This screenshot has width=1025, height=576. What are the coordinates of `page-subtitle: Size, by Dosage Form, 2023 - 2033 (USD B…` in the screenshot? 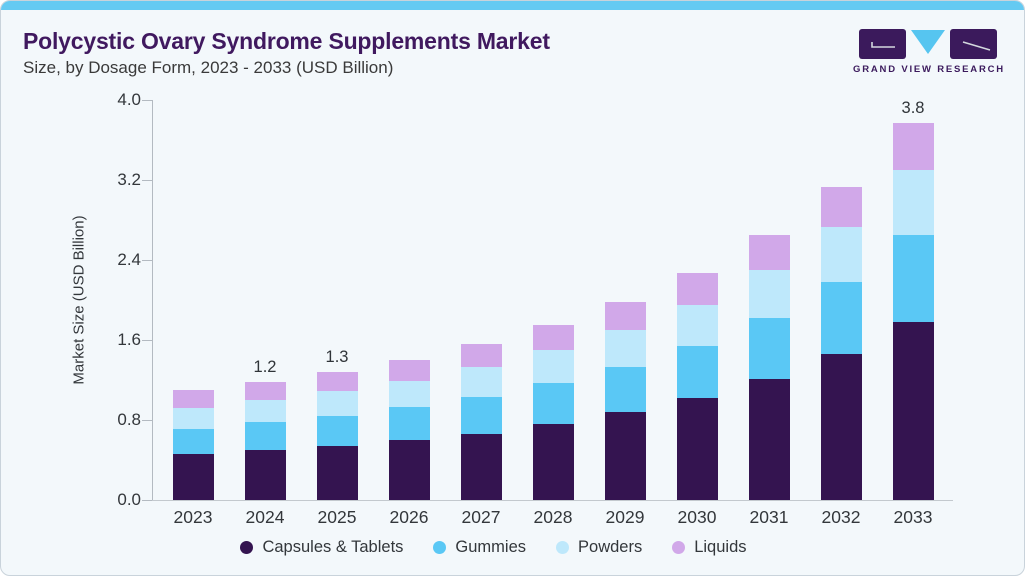 It's located at (208, 68).